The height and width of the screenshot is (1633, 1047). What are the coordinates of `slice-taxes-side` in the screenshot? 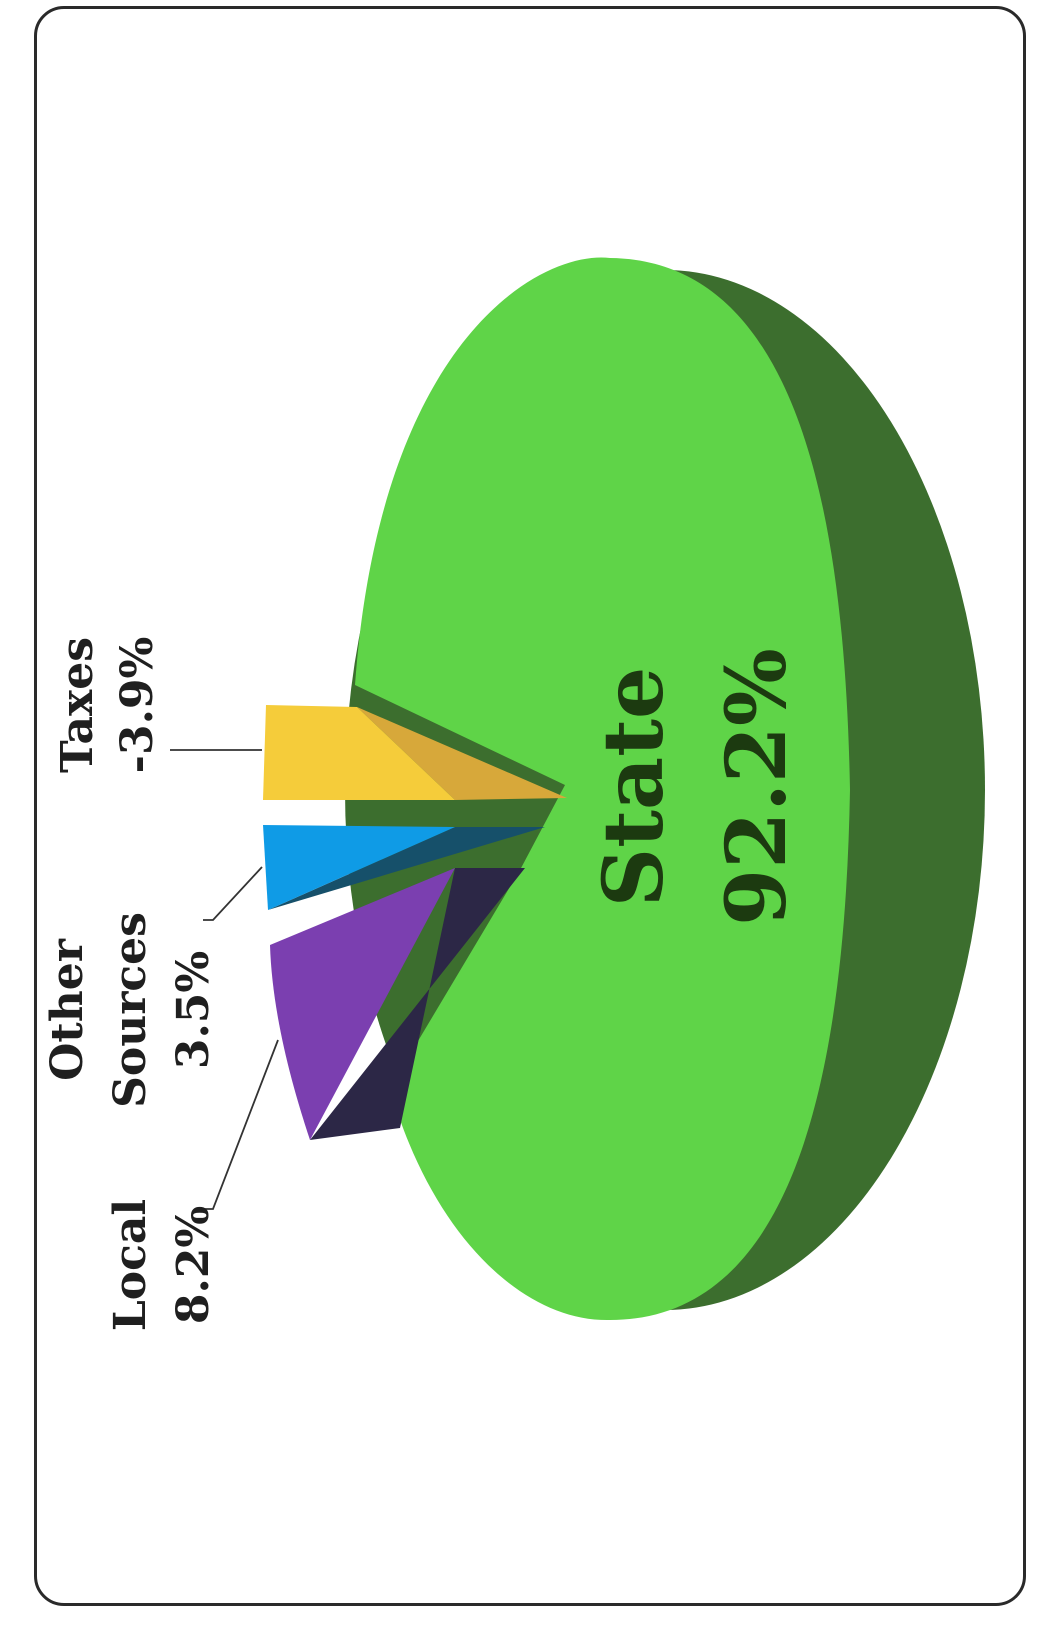 It's located at (462, 753).